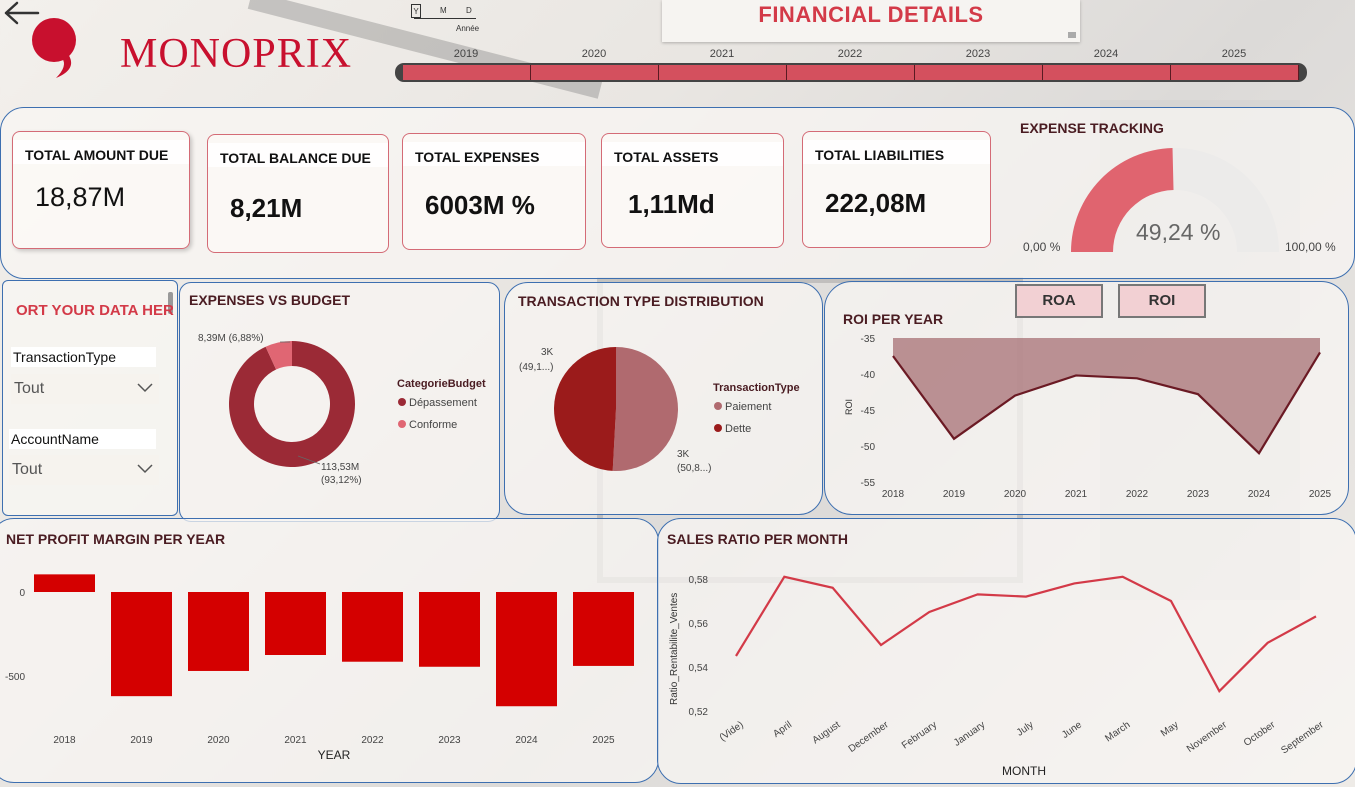 This screenshot has height=787, width=1355. I want to click on transaction-type-title: TRANSACTION TYPE DISTRIBUTION, so click(641, 301).